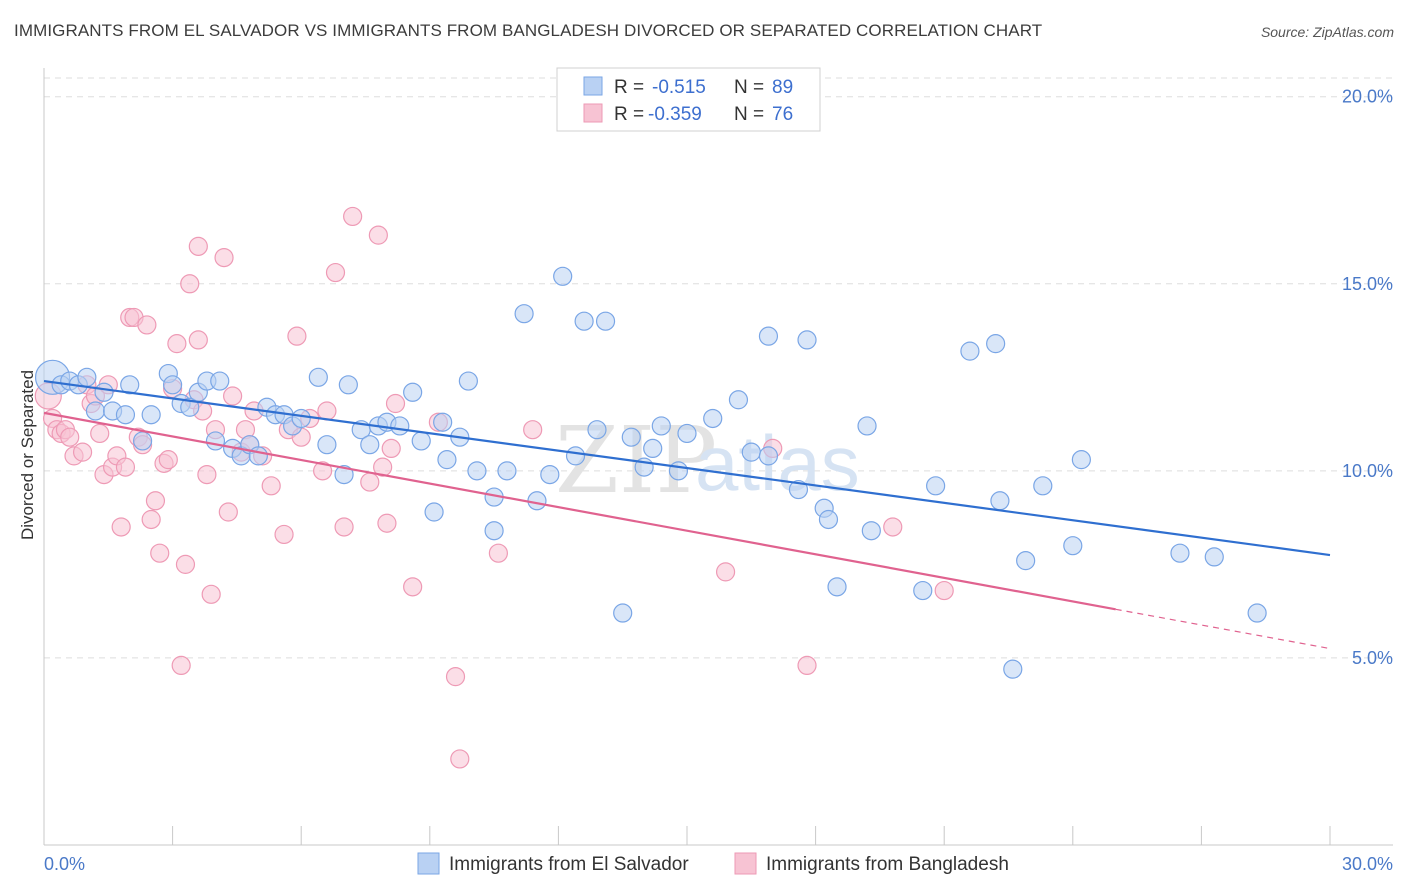 The width and height of the screenshot is (1406, 892). Describe the element at coordinates (569, 864) in the screenshot. I see `bottom-legend-label-el-salvador: Immigrants from El Salvador` at that location.